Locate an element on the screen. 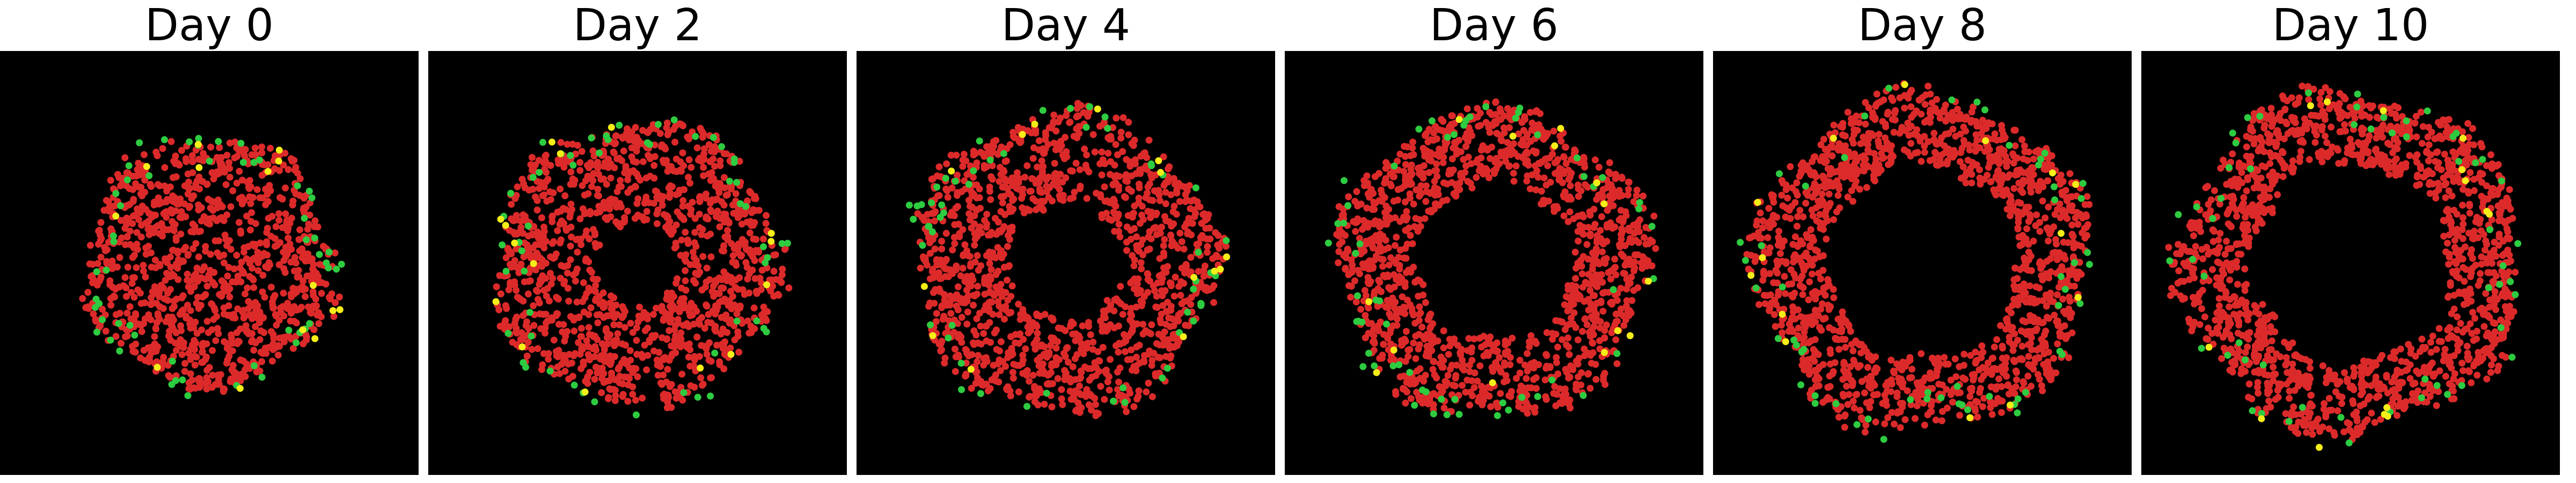 The image size is (2576, 483). yellow-cell is located at coordinates (339, 309).